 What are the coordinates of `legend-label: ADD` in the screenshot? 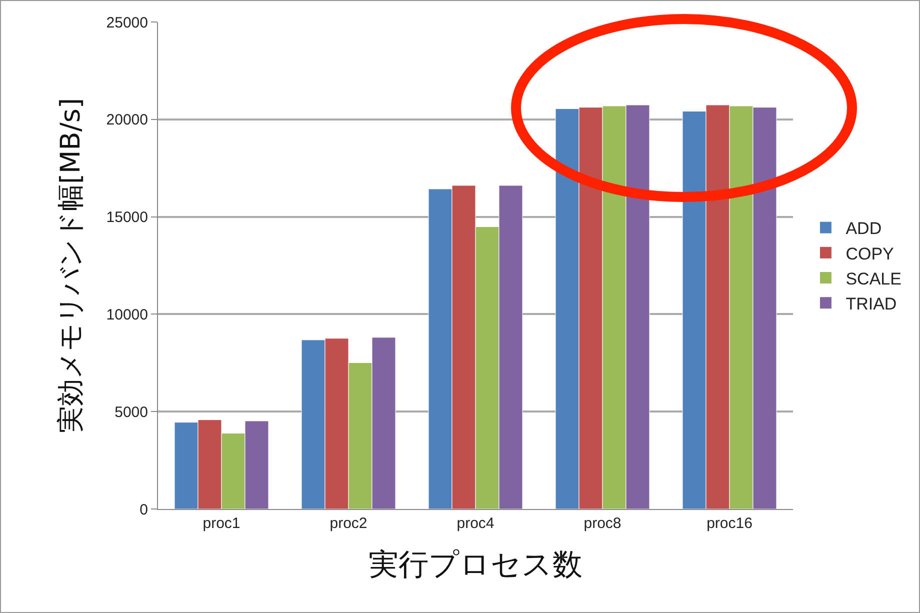 It's located at (864, 228).